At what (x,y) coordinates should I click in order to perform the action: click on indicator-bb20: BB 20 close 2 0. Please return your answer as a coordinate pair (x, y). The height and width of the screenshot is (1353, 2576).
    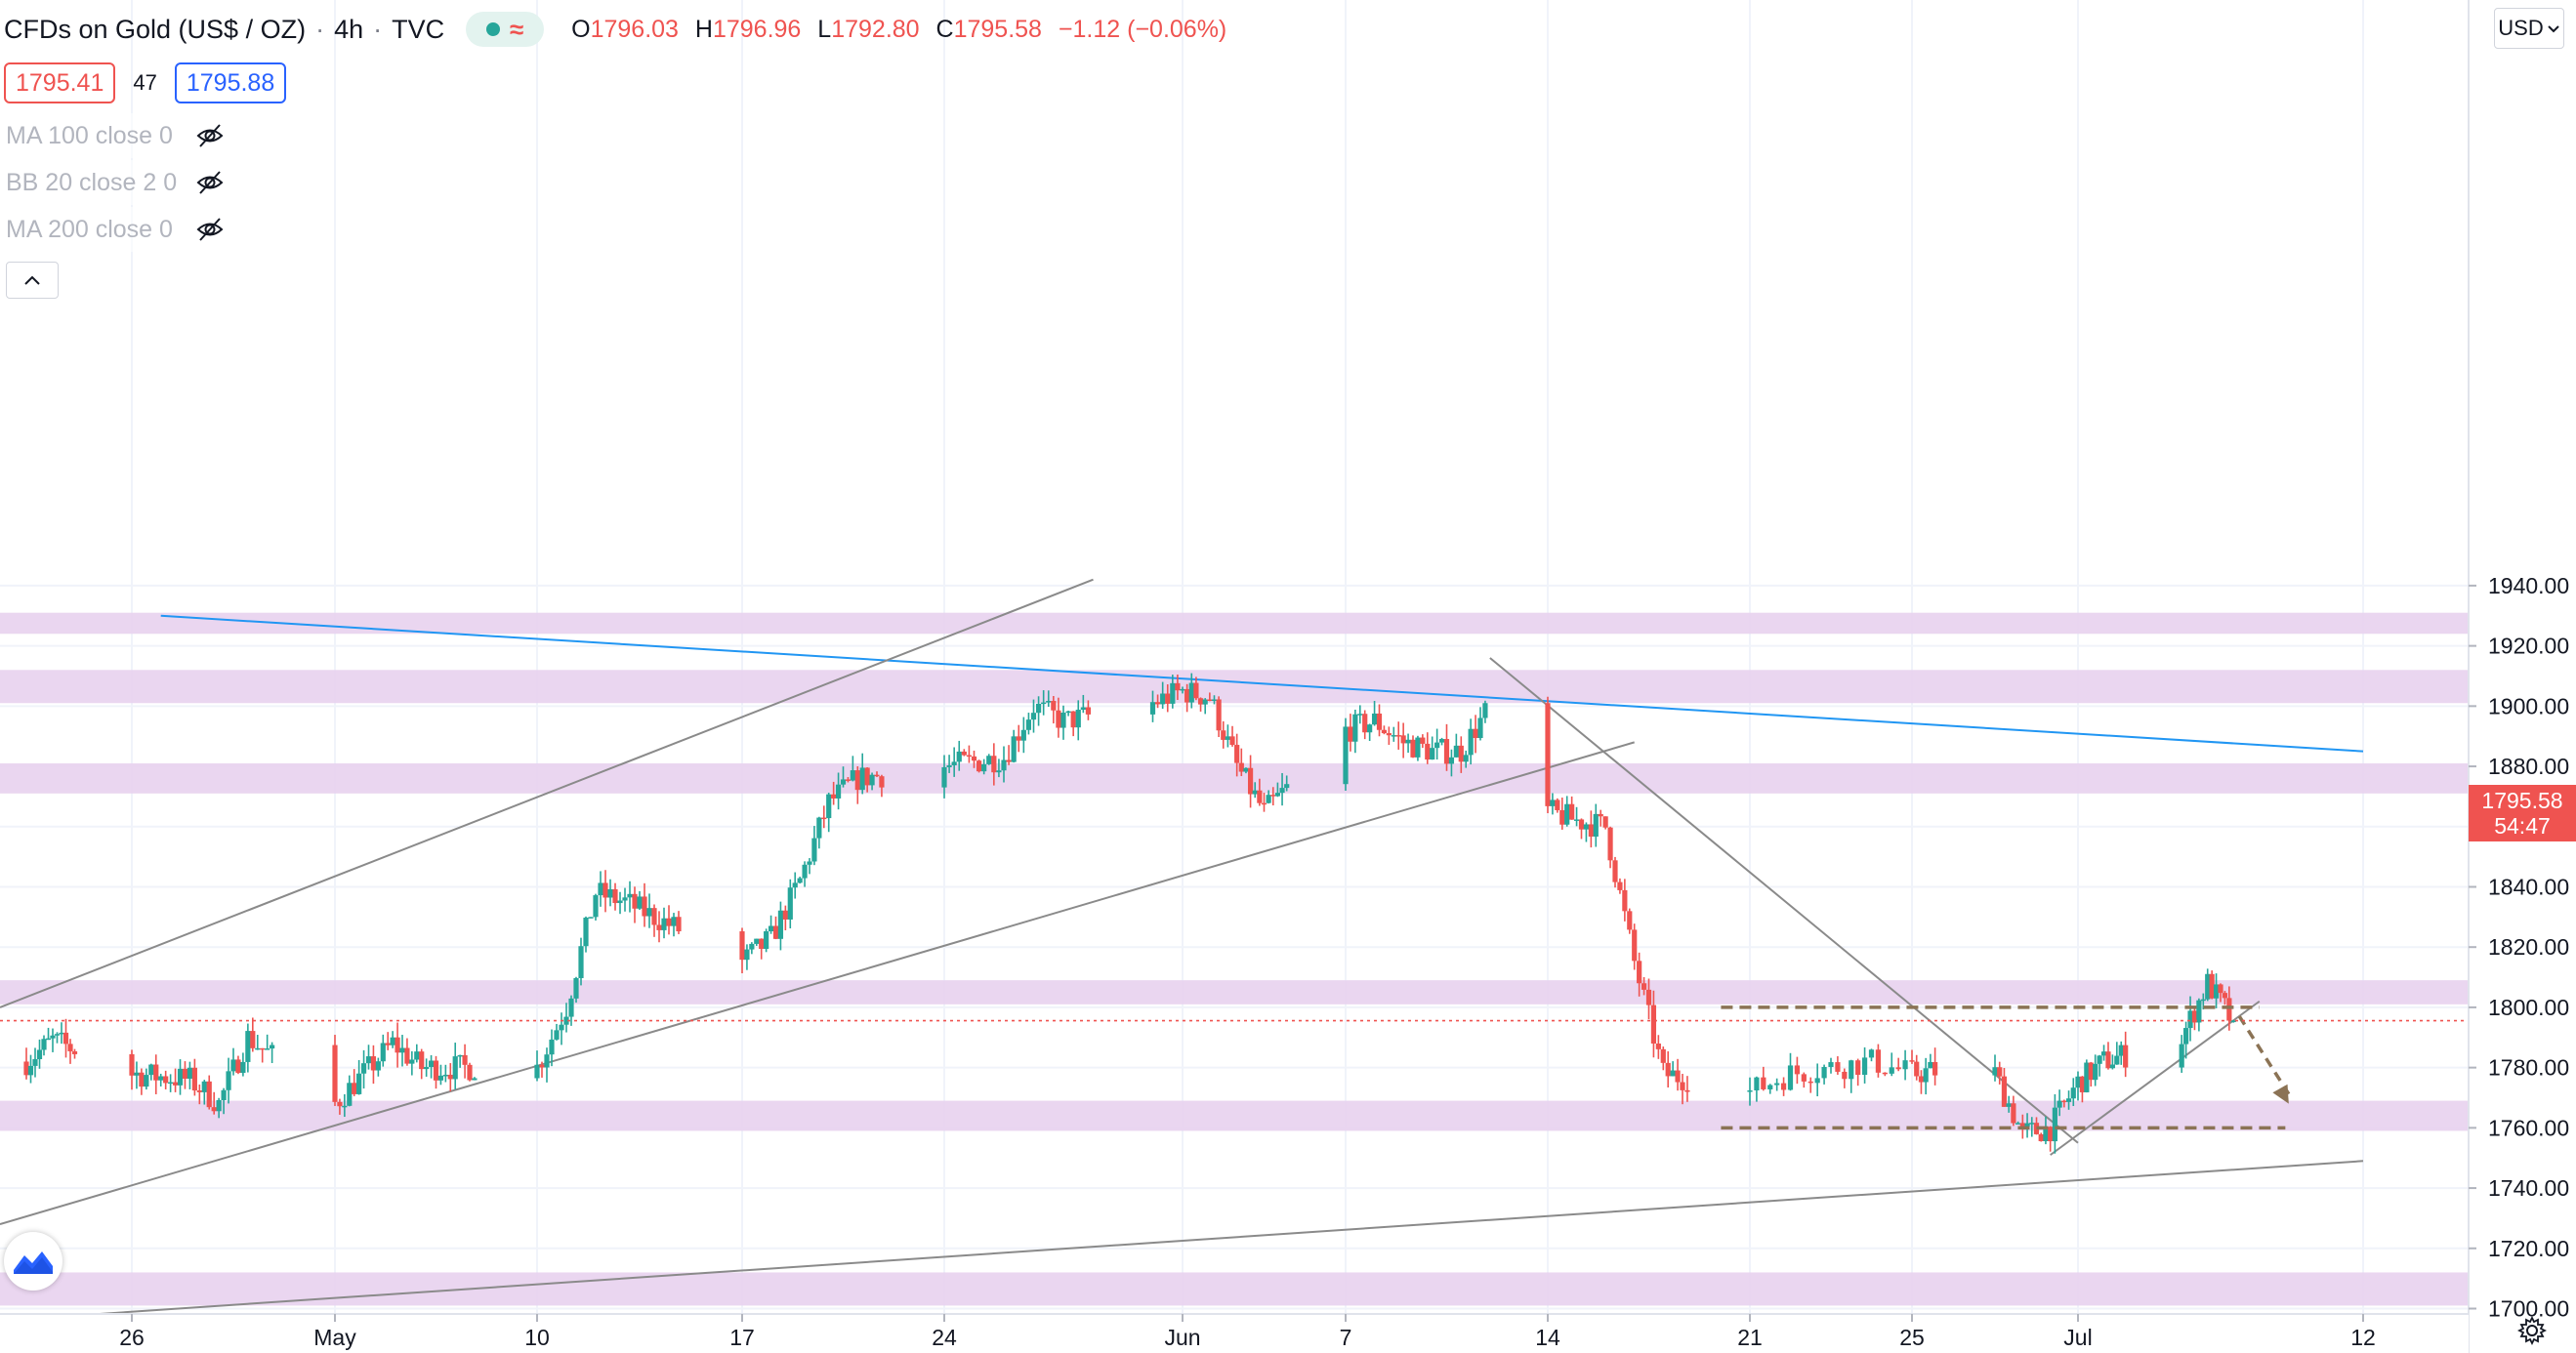
    Looking at the image, I should click on (117, 182).